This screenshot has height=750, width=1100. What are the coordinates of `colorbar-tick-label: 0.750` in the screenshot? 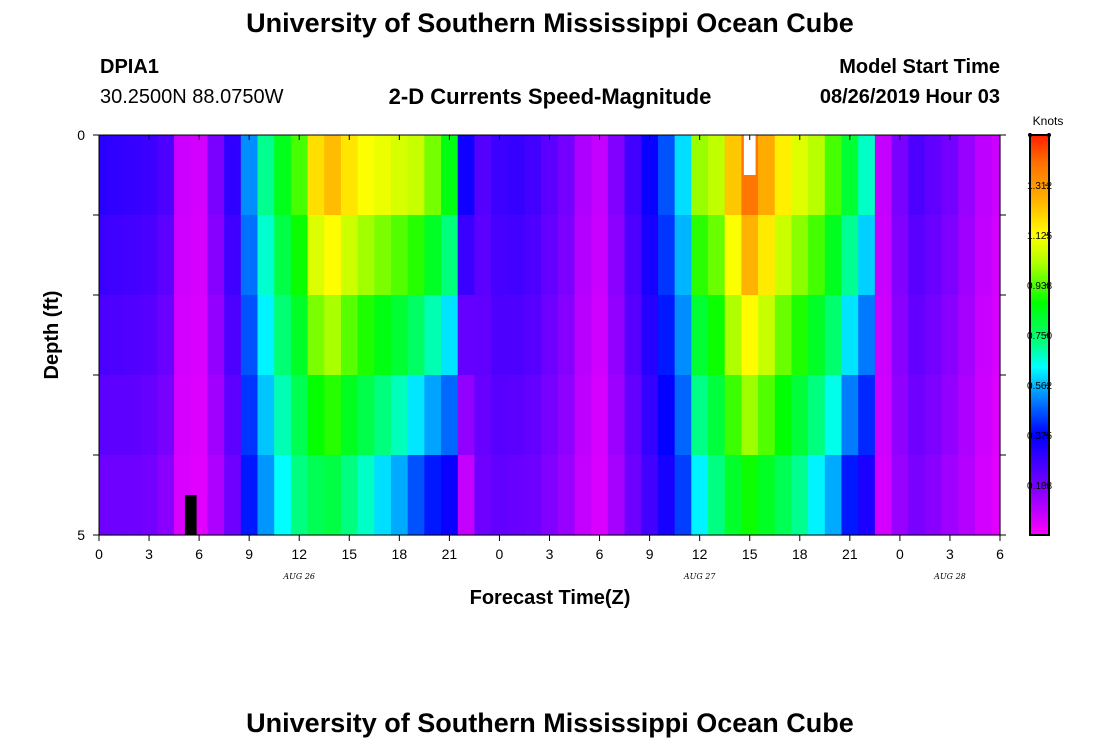 It's located at (1039, 336).